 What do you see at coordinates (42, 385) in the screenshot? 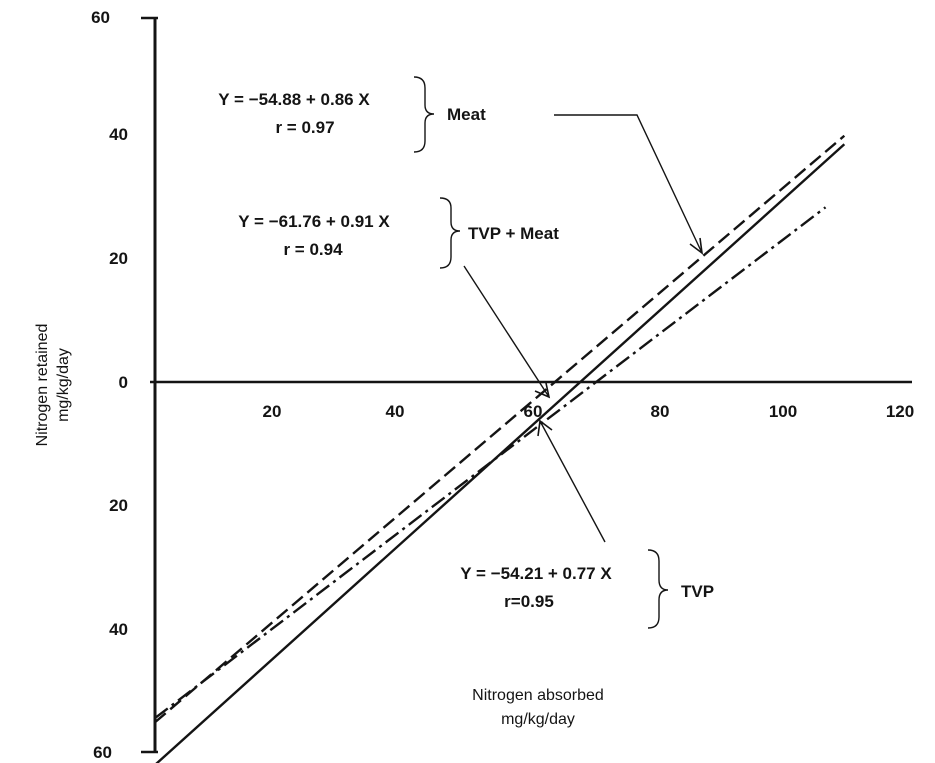
I see `y-axis-title-line1: Nitrogen retained` at bounding box center [42, 385].